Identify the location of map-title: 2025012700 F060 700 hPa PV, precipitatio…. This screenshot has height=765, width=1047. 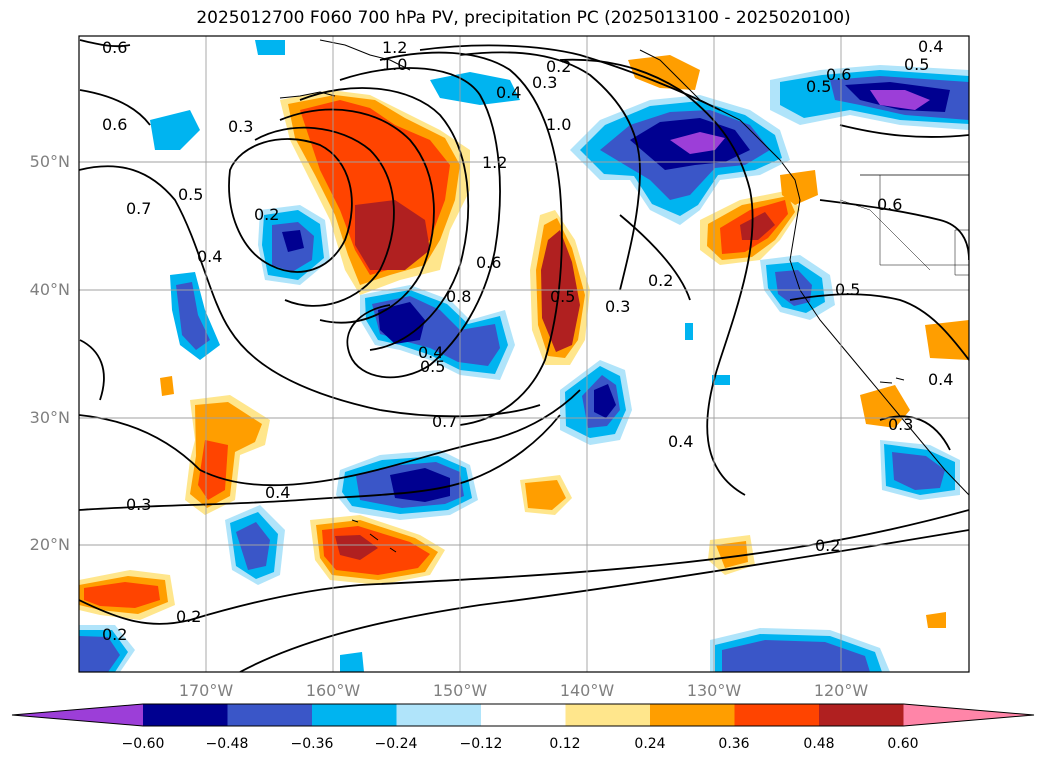
(523, 18).